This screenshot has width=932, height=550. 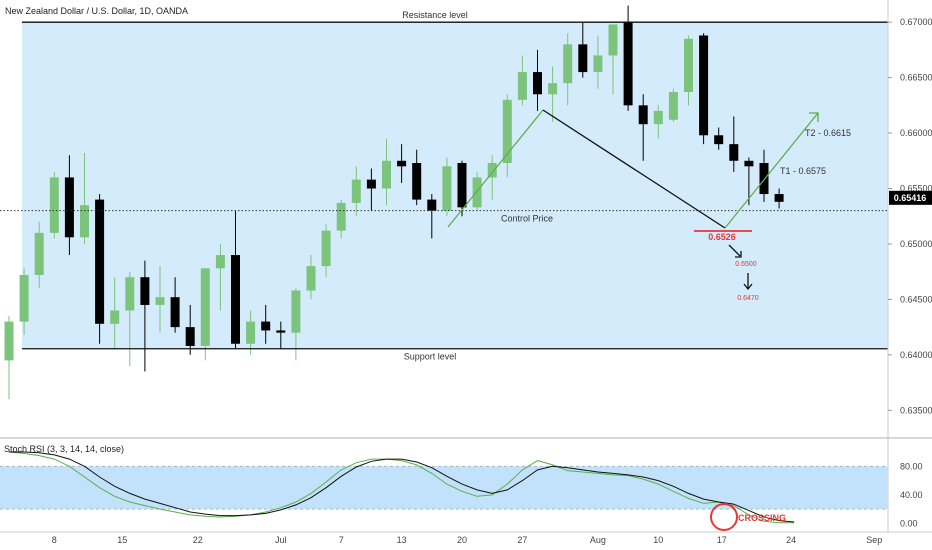 I want to click on rsi-title: Stoch RSI (3, 3, 14, 14, close), so click(x=64, y=449).